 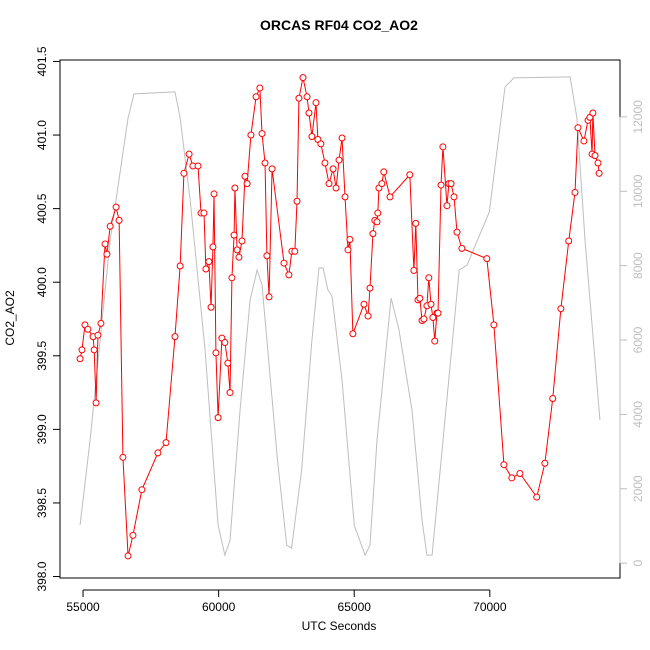 What do you see at coordinates (355, 607) in the screenshot?
I see `x-tick-label: 65000` at bounding box center [355, 607].